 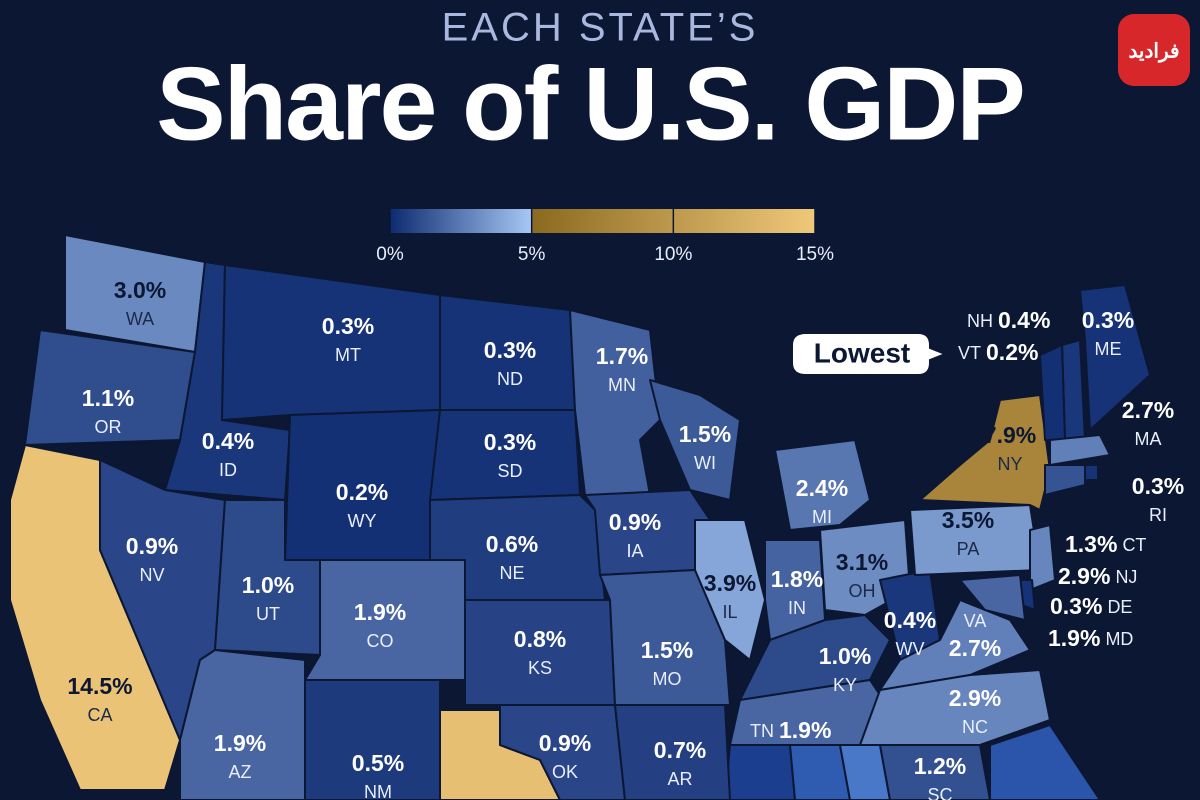 I want to click on state-abbr: MD, so click(x=1119, y=639).